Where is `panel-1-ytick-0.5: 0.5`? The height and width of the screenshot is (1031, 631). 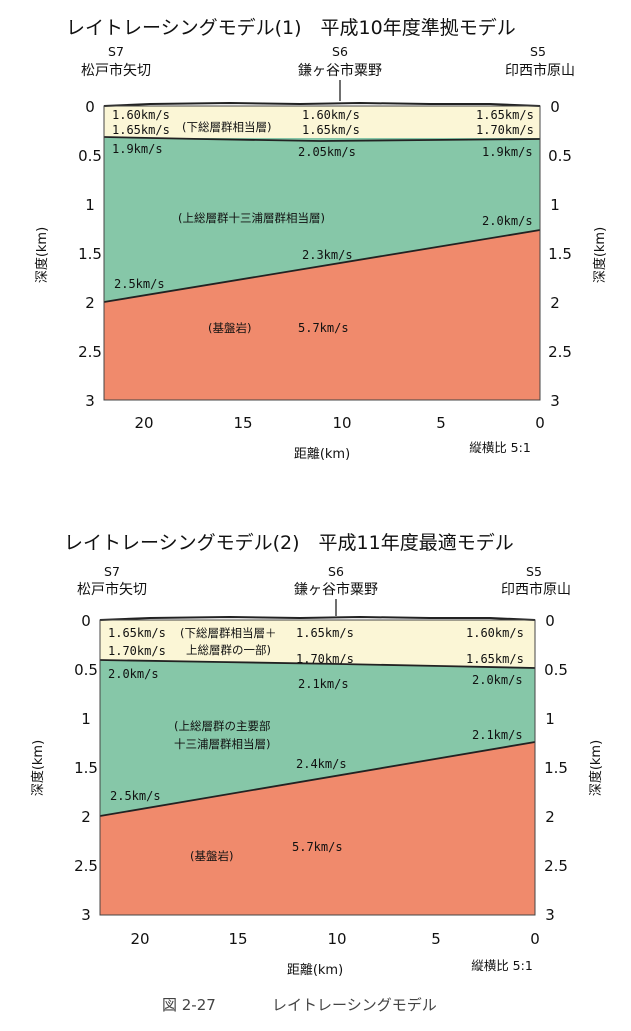
panel-1-ytick-0.5: 0.5 is located at coordinates (90, 156).